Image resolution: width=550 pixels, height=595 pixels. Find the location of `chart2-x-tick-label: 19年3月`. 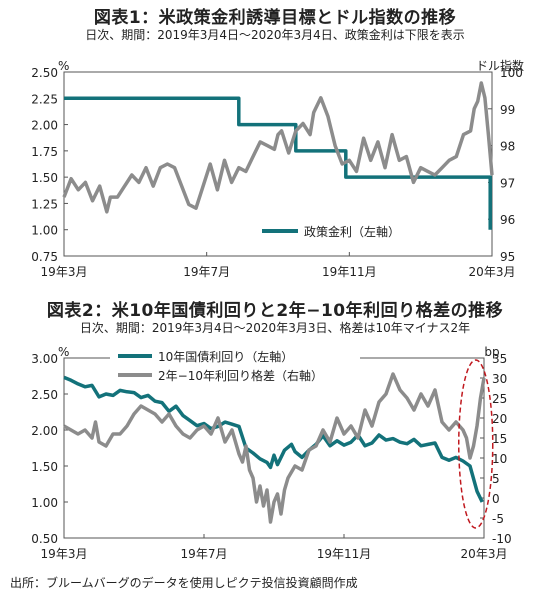

chart2-x-tick-label: 19年3月 is located at coordinates (64, 554).